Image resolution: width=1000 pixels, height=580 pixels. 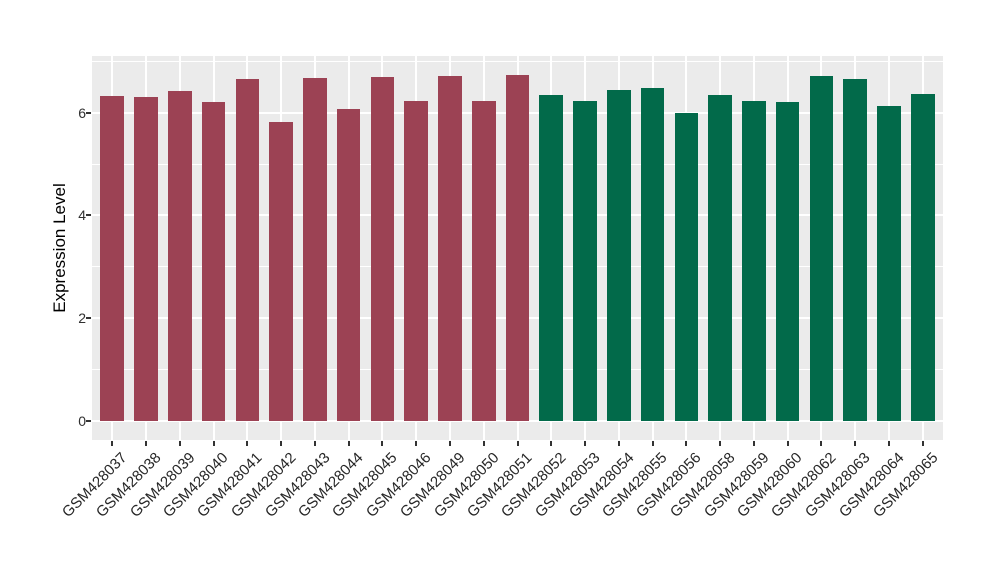 I want to click on x-tick-mark-GSM428054, so click(x=618, y=443).